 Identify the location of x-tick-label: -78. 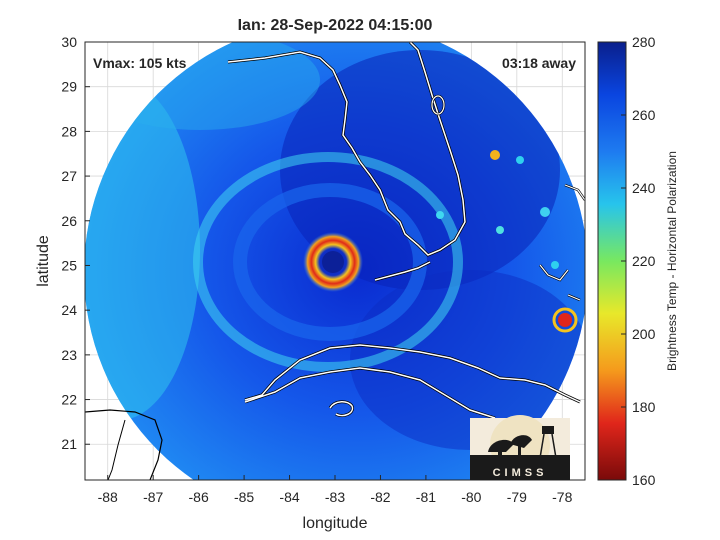
(562, 497).